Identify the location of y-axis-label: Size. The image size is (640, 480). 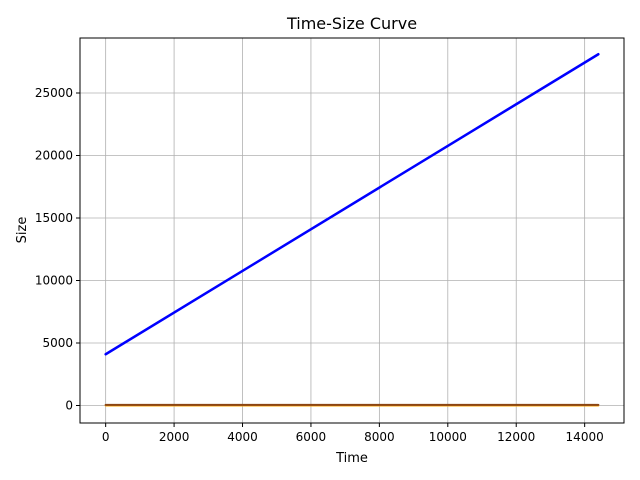
(22, 230).